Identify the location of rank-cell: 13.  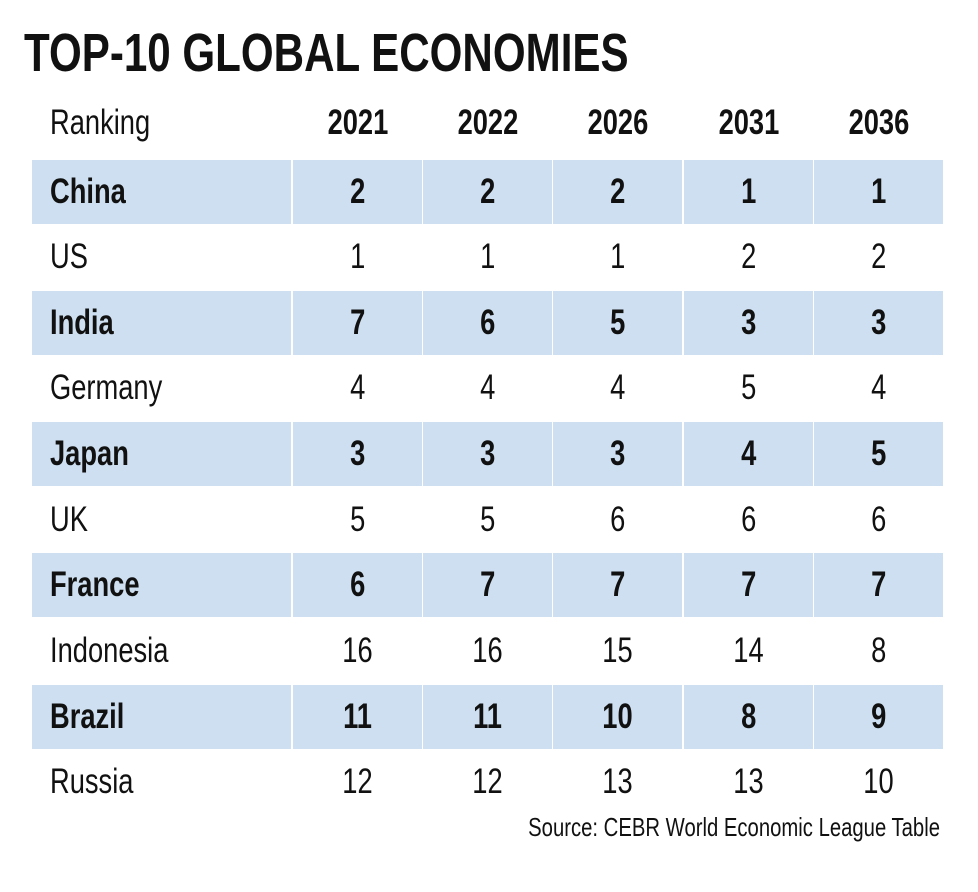
(617, 782).